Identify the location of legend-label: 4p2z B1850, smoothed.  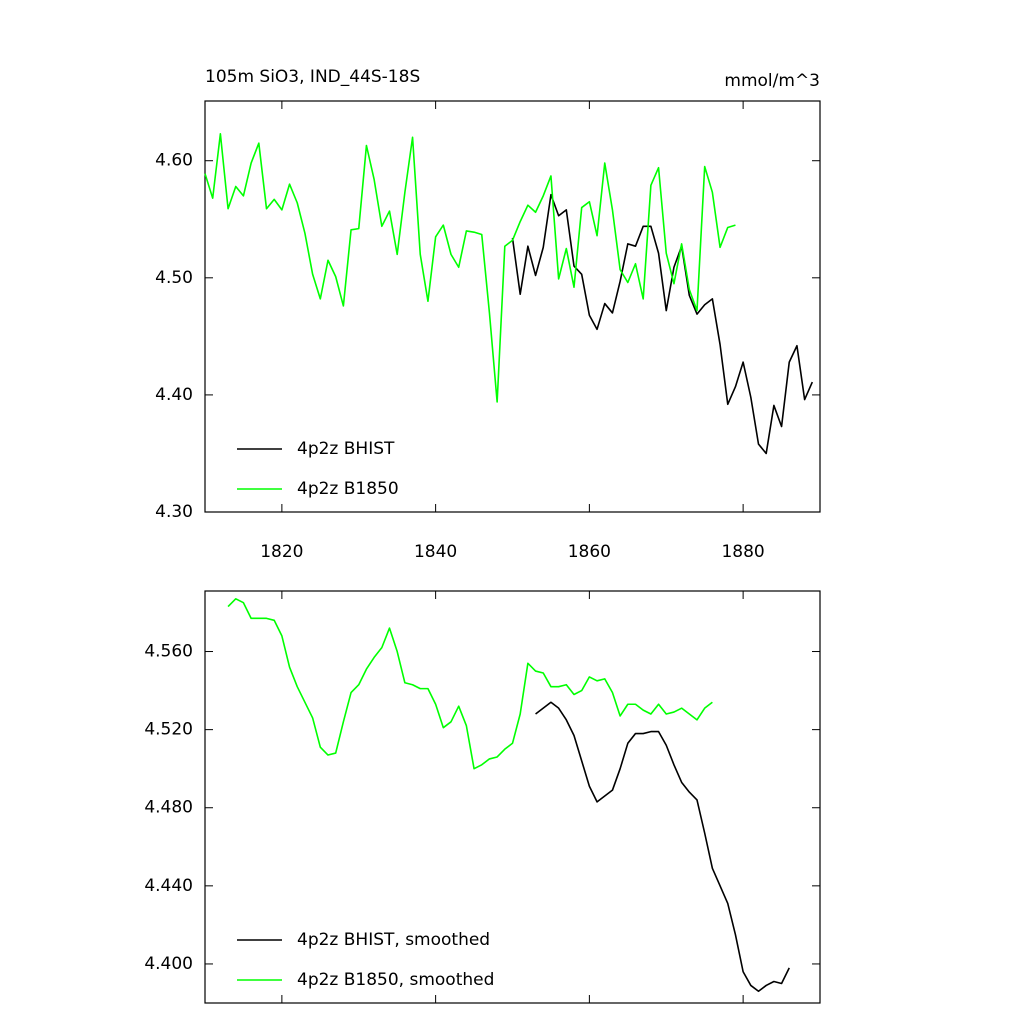
(395, 980).